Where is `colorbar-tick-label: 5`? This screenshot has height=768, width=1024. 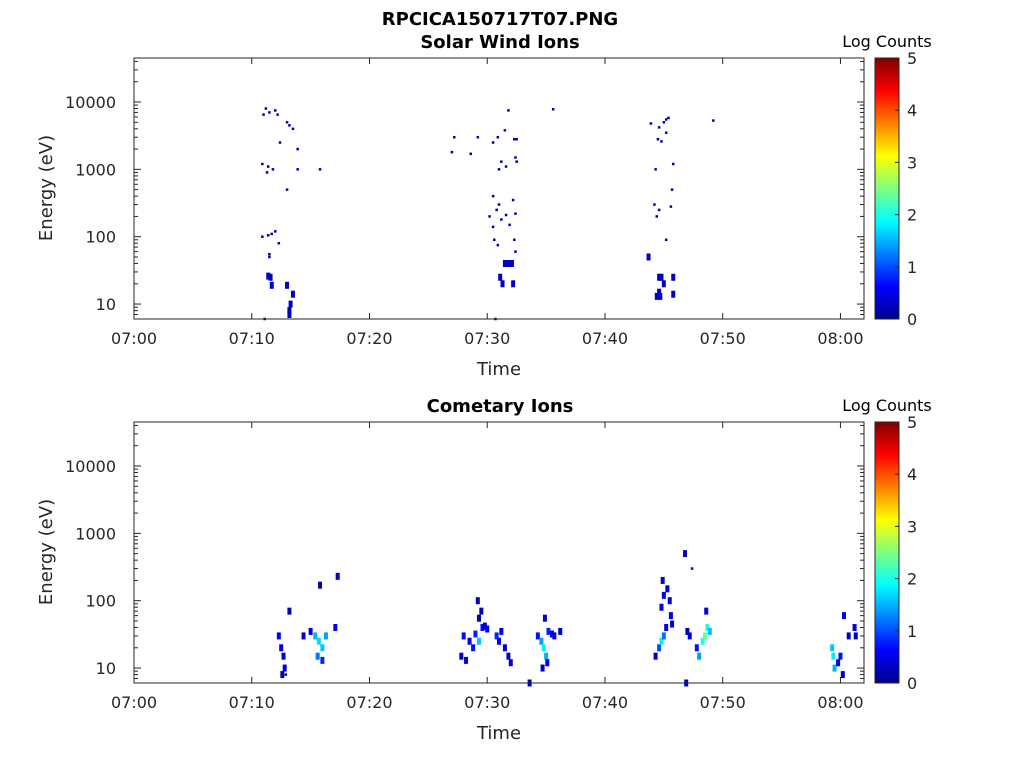 colorbar-tick-label: 5 is located at coordinates (912, 58).